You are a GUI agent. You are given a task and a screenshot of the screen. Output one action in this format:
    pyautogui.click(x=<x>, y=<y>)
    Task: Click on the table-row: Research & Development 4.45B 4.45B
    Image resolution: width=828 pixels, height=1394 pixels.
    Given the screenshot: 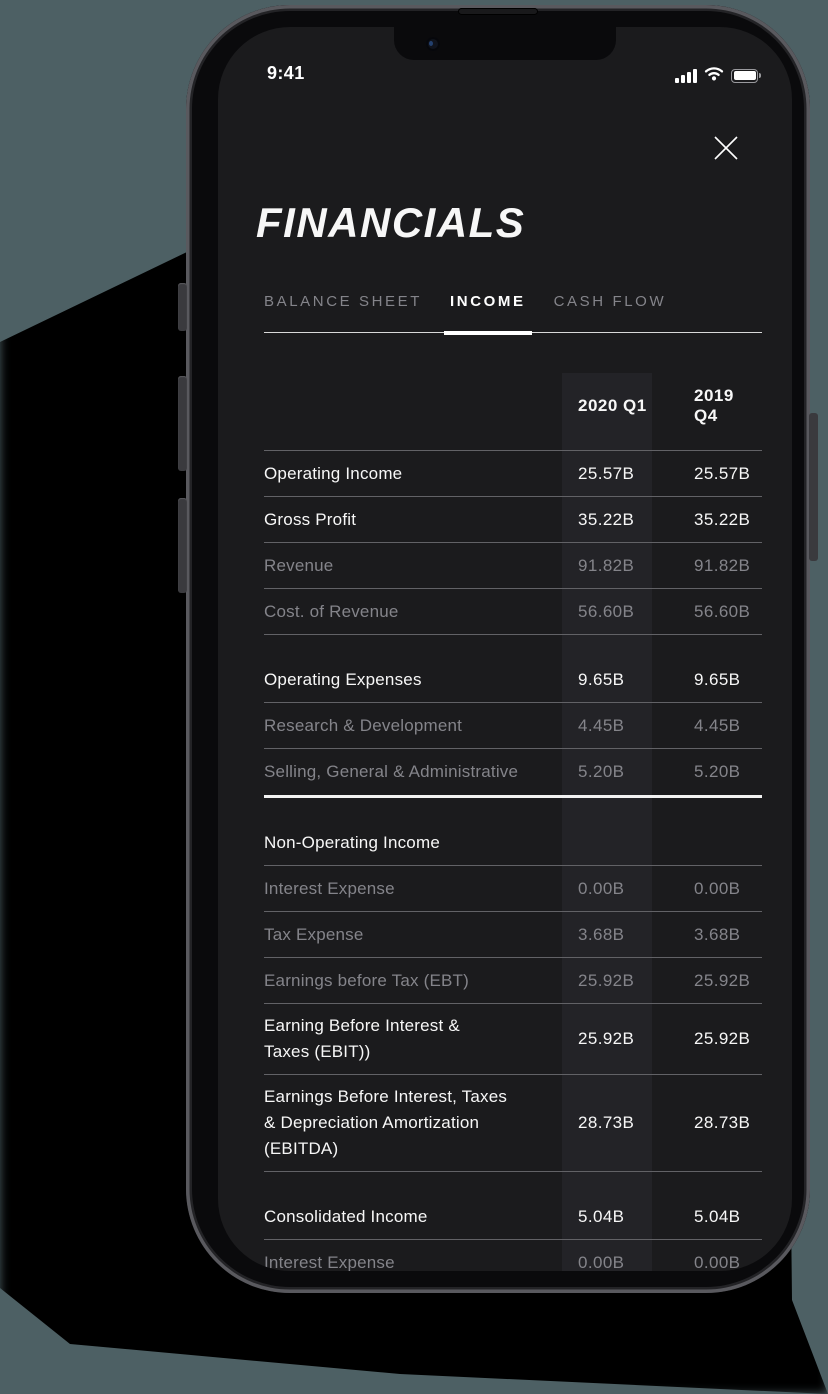 What is the action you would take?
    pyautogui.click(x=513, y=726)
    